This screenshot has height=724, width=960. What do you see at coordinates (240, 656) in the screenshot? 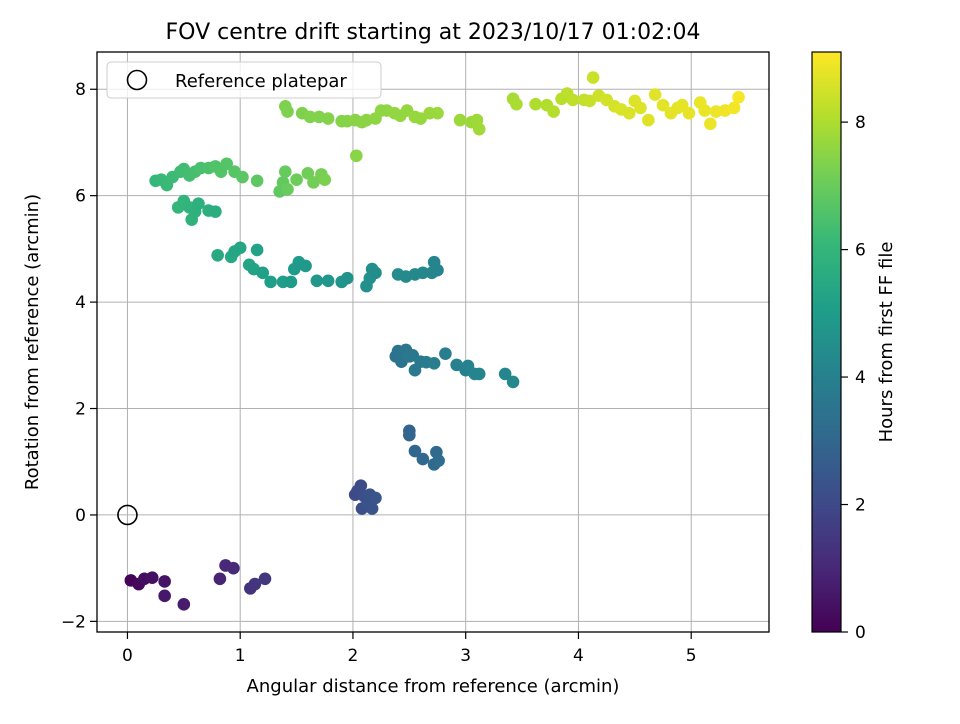
I see `x-tick-label: 1` at bounding box center [240, 656].